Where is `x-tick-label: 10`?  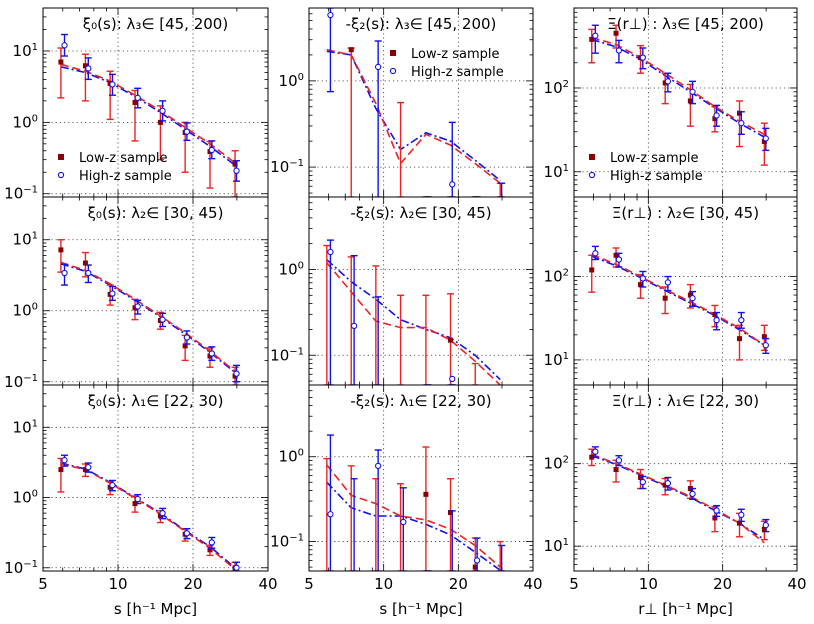
x-tick-label: 10 is located at coordinates (383, 584).